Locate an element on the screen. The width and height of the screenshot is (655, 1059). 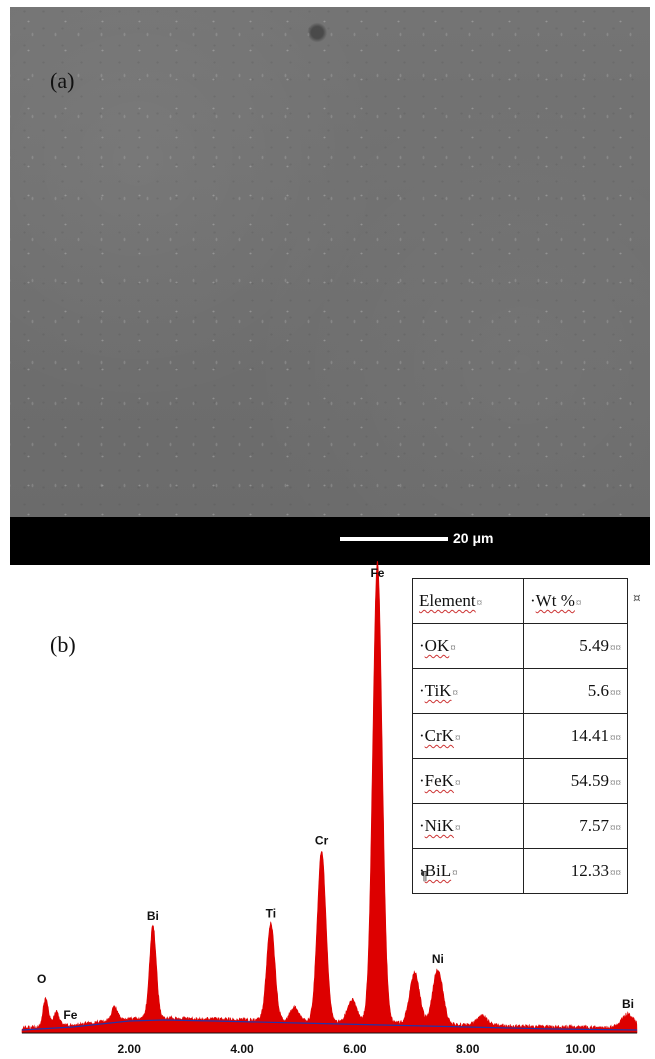
wt-value: 5.49 is located at coordinates (594, 645).